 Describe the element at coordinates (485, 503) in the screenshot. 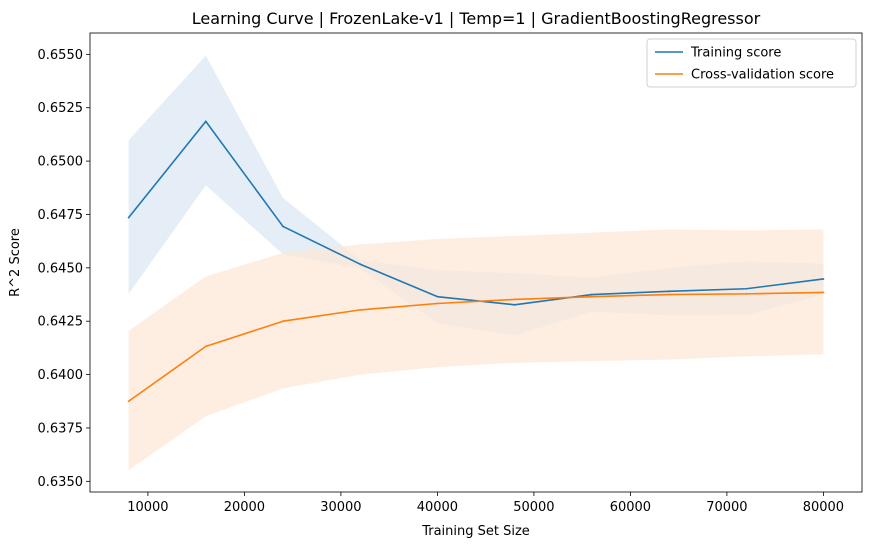

I see `x-axis-ticks: 10000 20000 30000 40000 50000 60000 70000 80000` at that location.